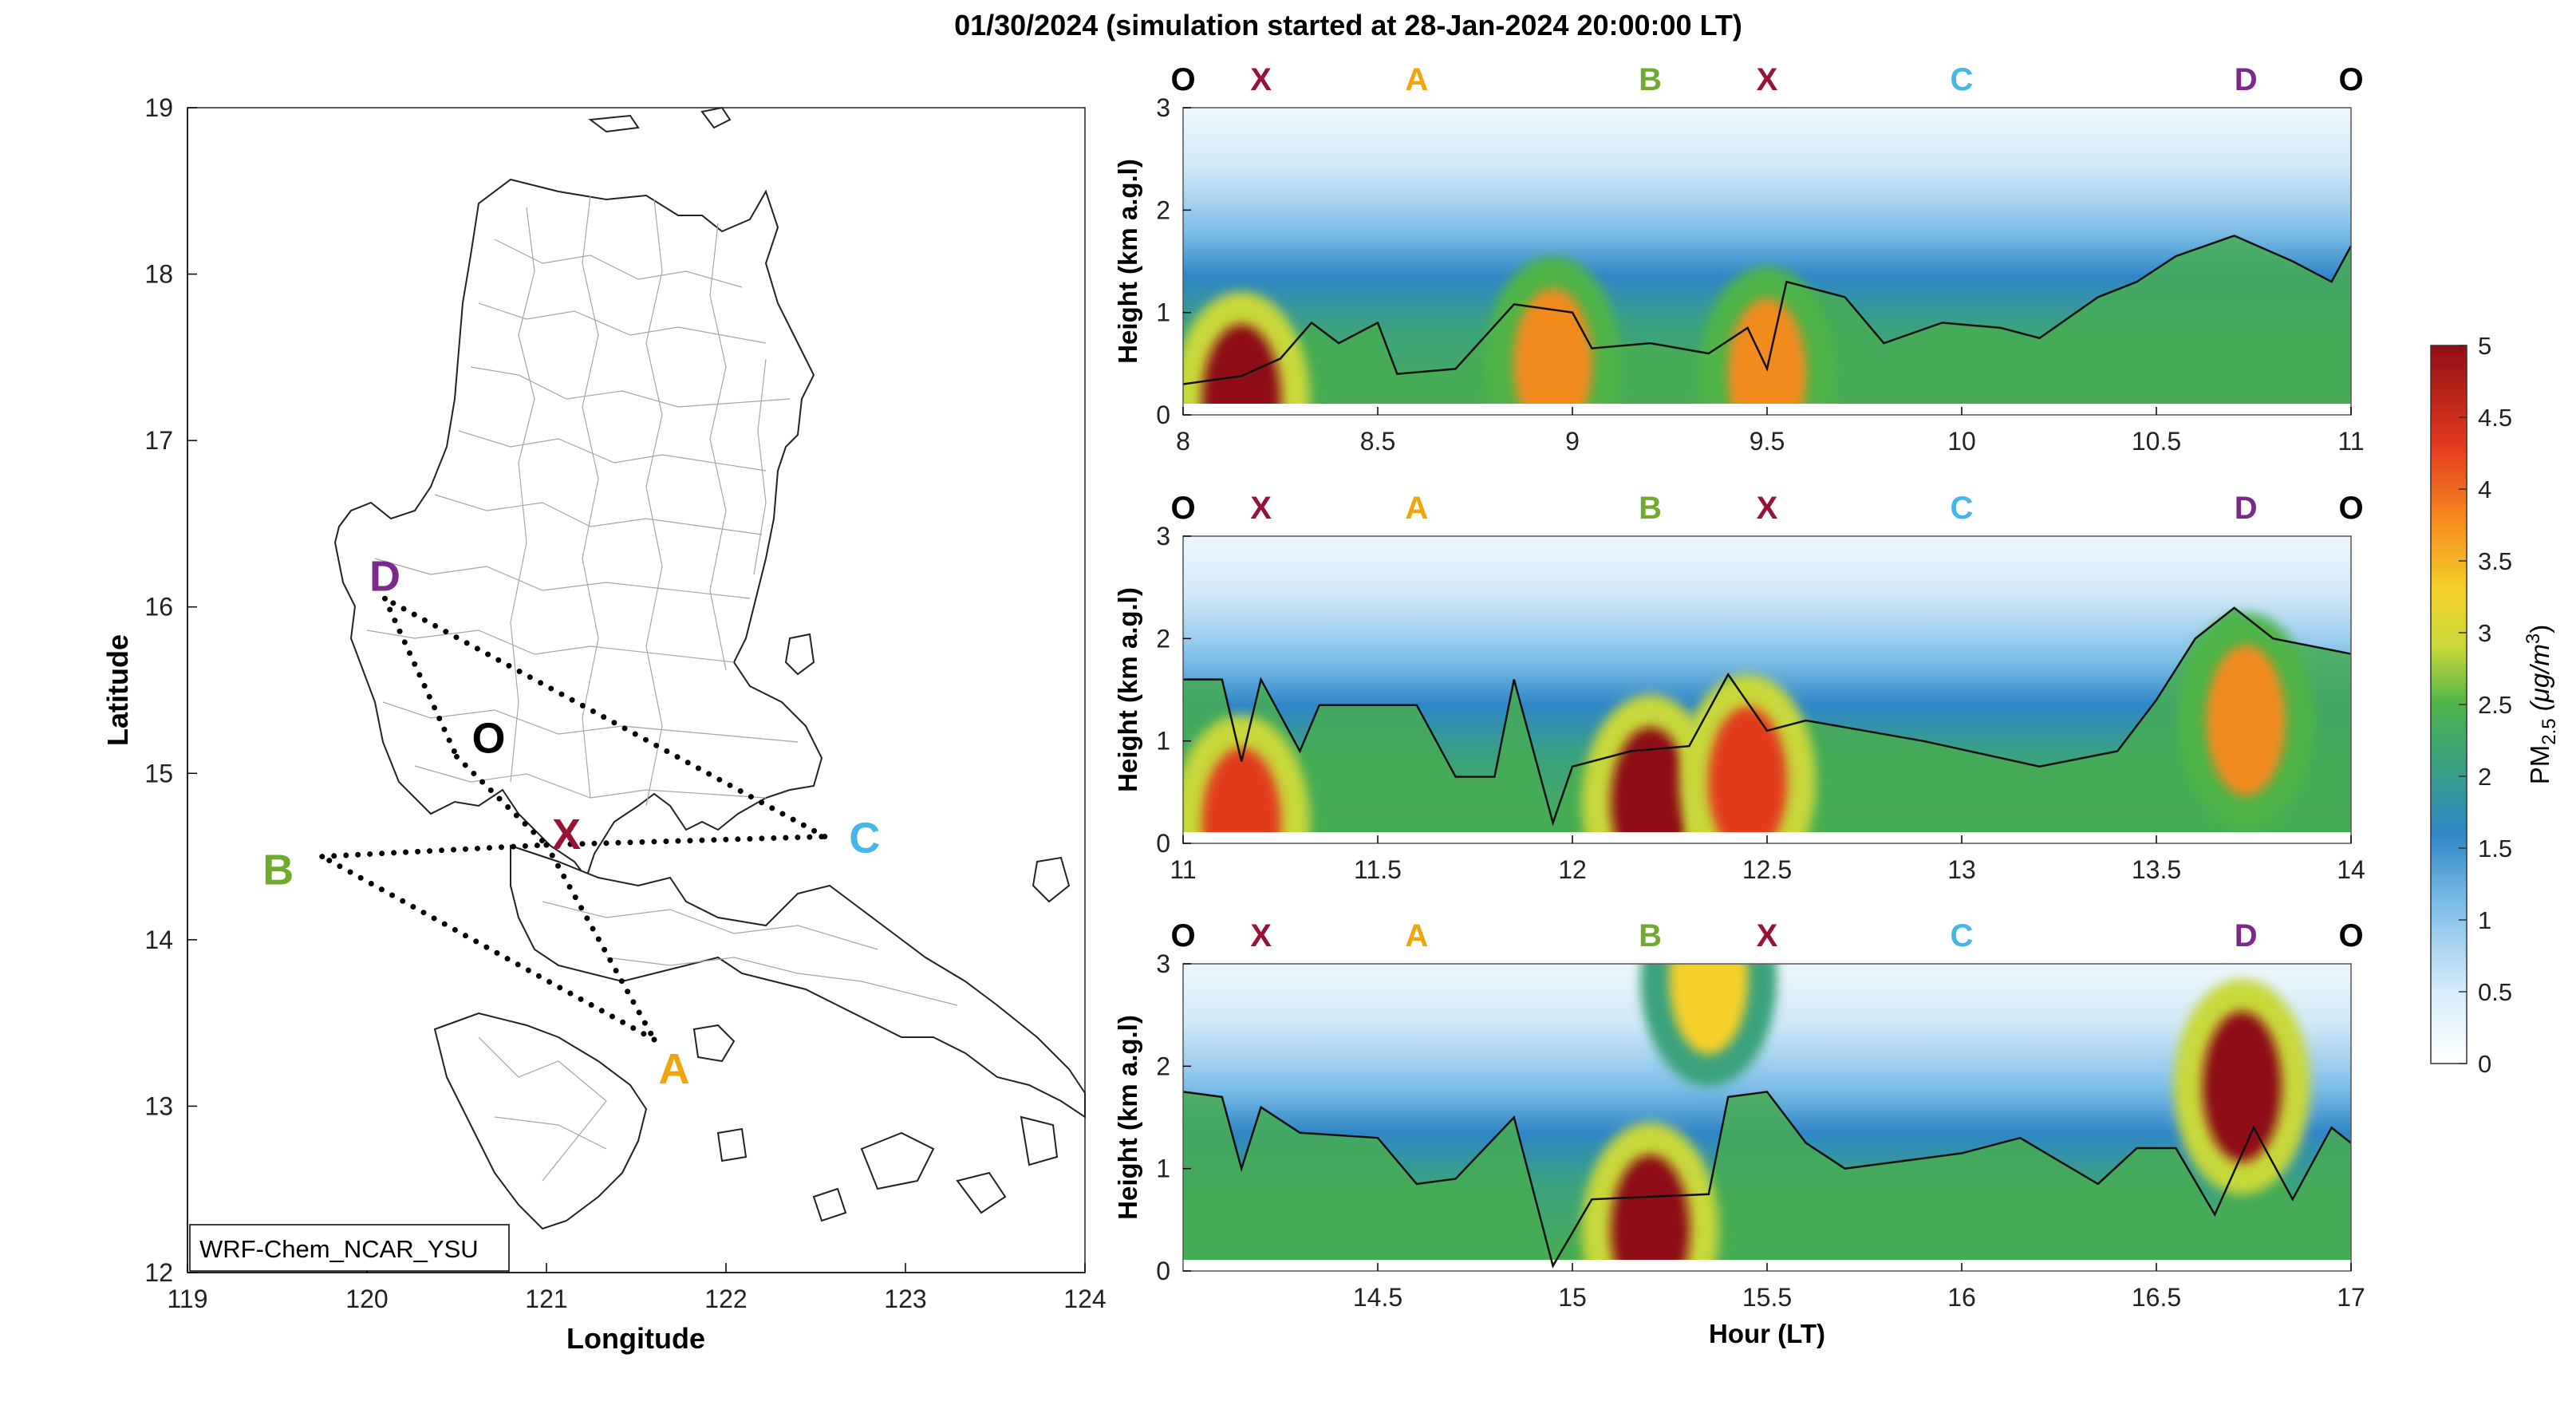 The image size is (2576, 1413). I want to click on map-yticks: 12 13 14 15 16 17 18 19, so click(170, 690).